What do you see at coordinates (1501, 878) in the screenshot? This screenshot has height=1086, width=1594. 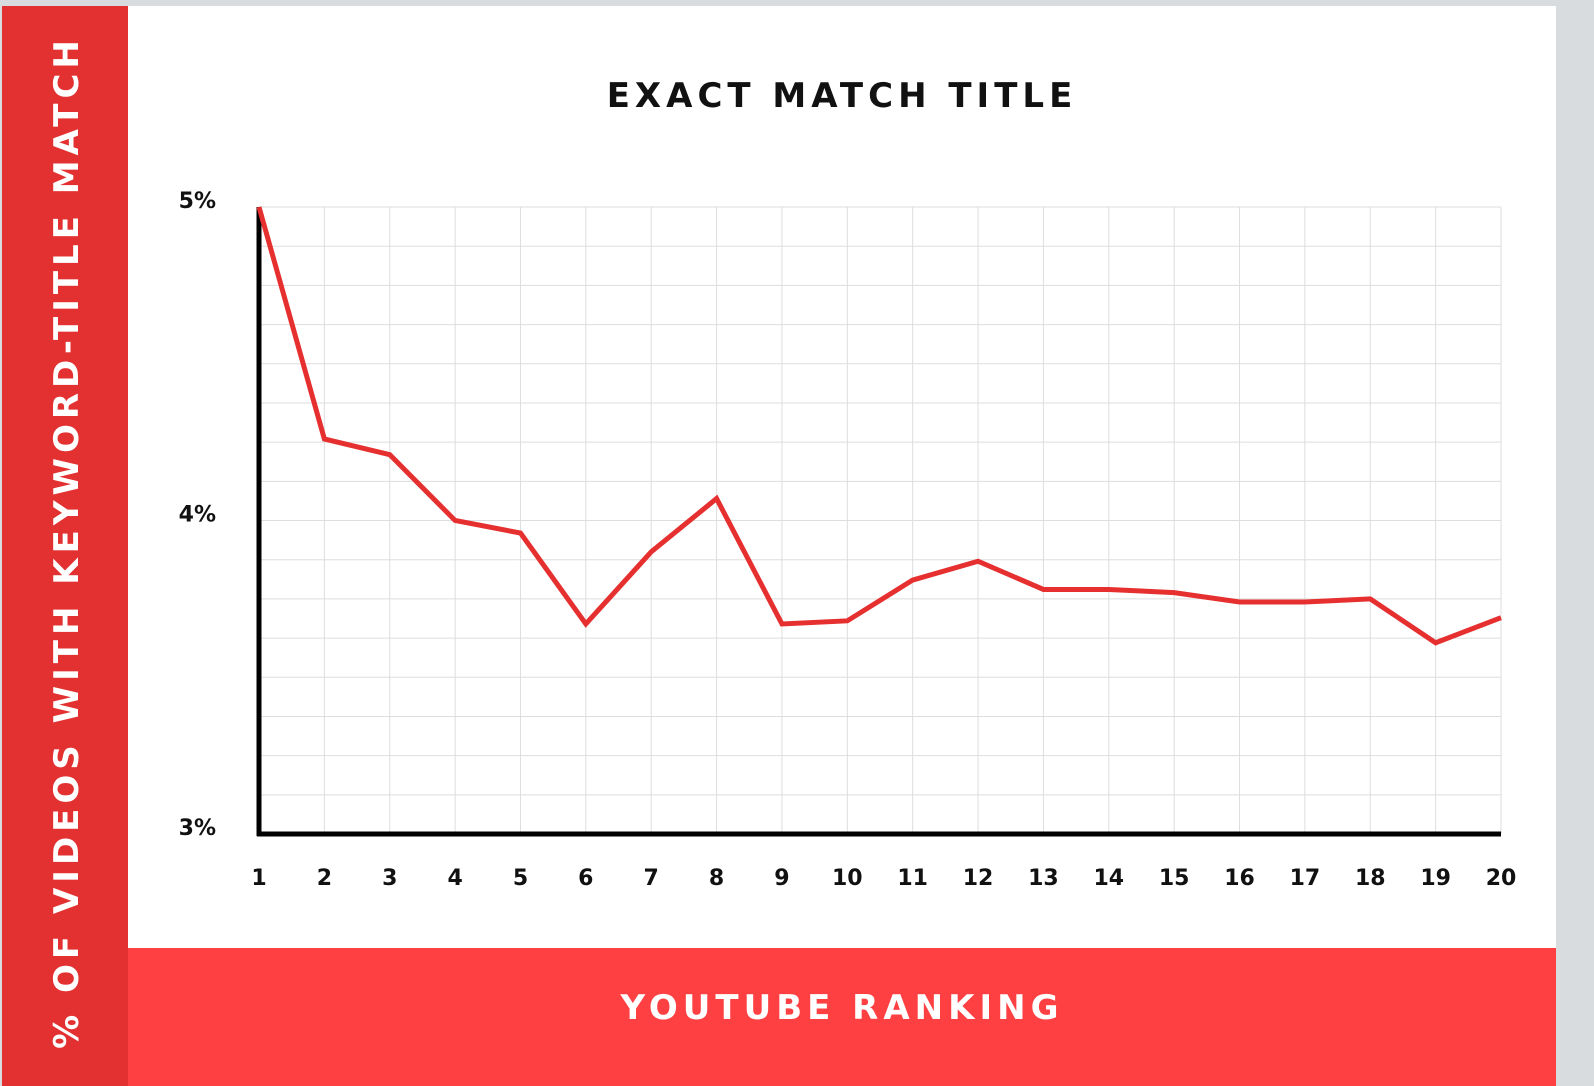 I see `x-tick-label: 20` at bounding box center [1501, 878].